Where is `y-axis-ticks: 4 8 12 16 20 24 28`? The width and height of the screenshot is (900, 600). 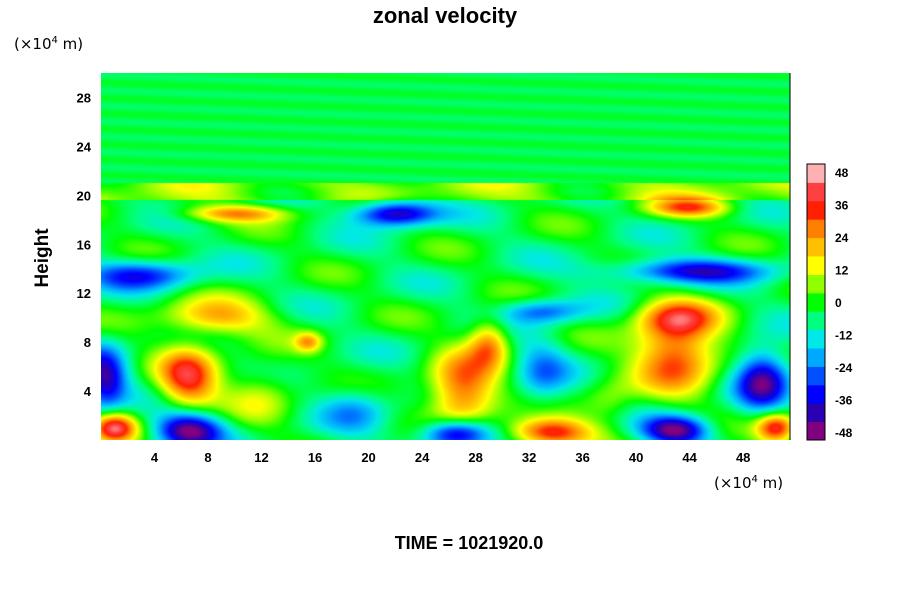 y-axis-ticks: 4 8 12 16 20 24 28 is located at coordinates (84, 244).